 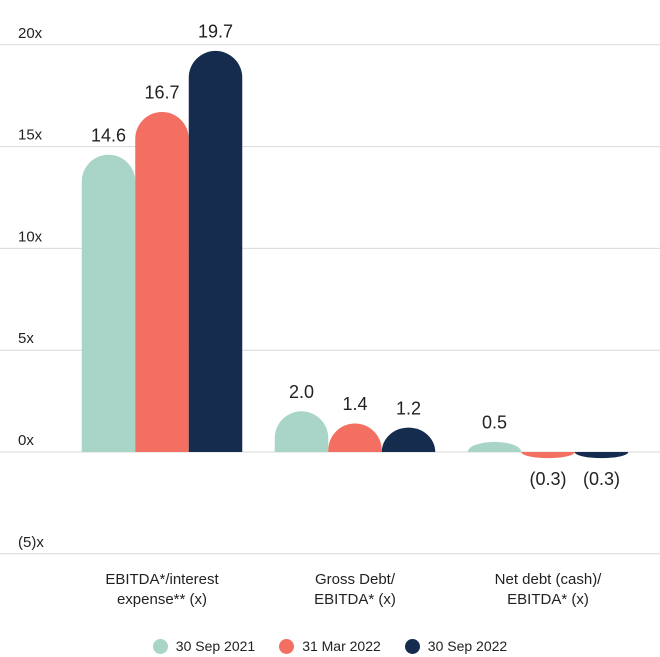 I want to click on y-tick-label: 5x, so click(x=26, y=338).